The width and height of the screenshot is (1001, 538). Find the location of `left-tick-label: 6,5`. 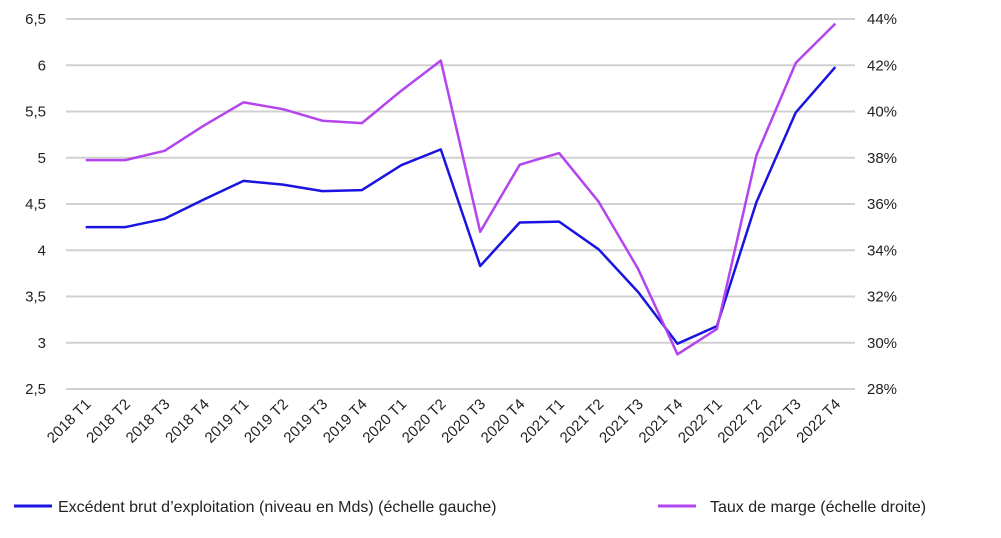

left-tick-label: 6,5 is located at coordinates (35, 19).